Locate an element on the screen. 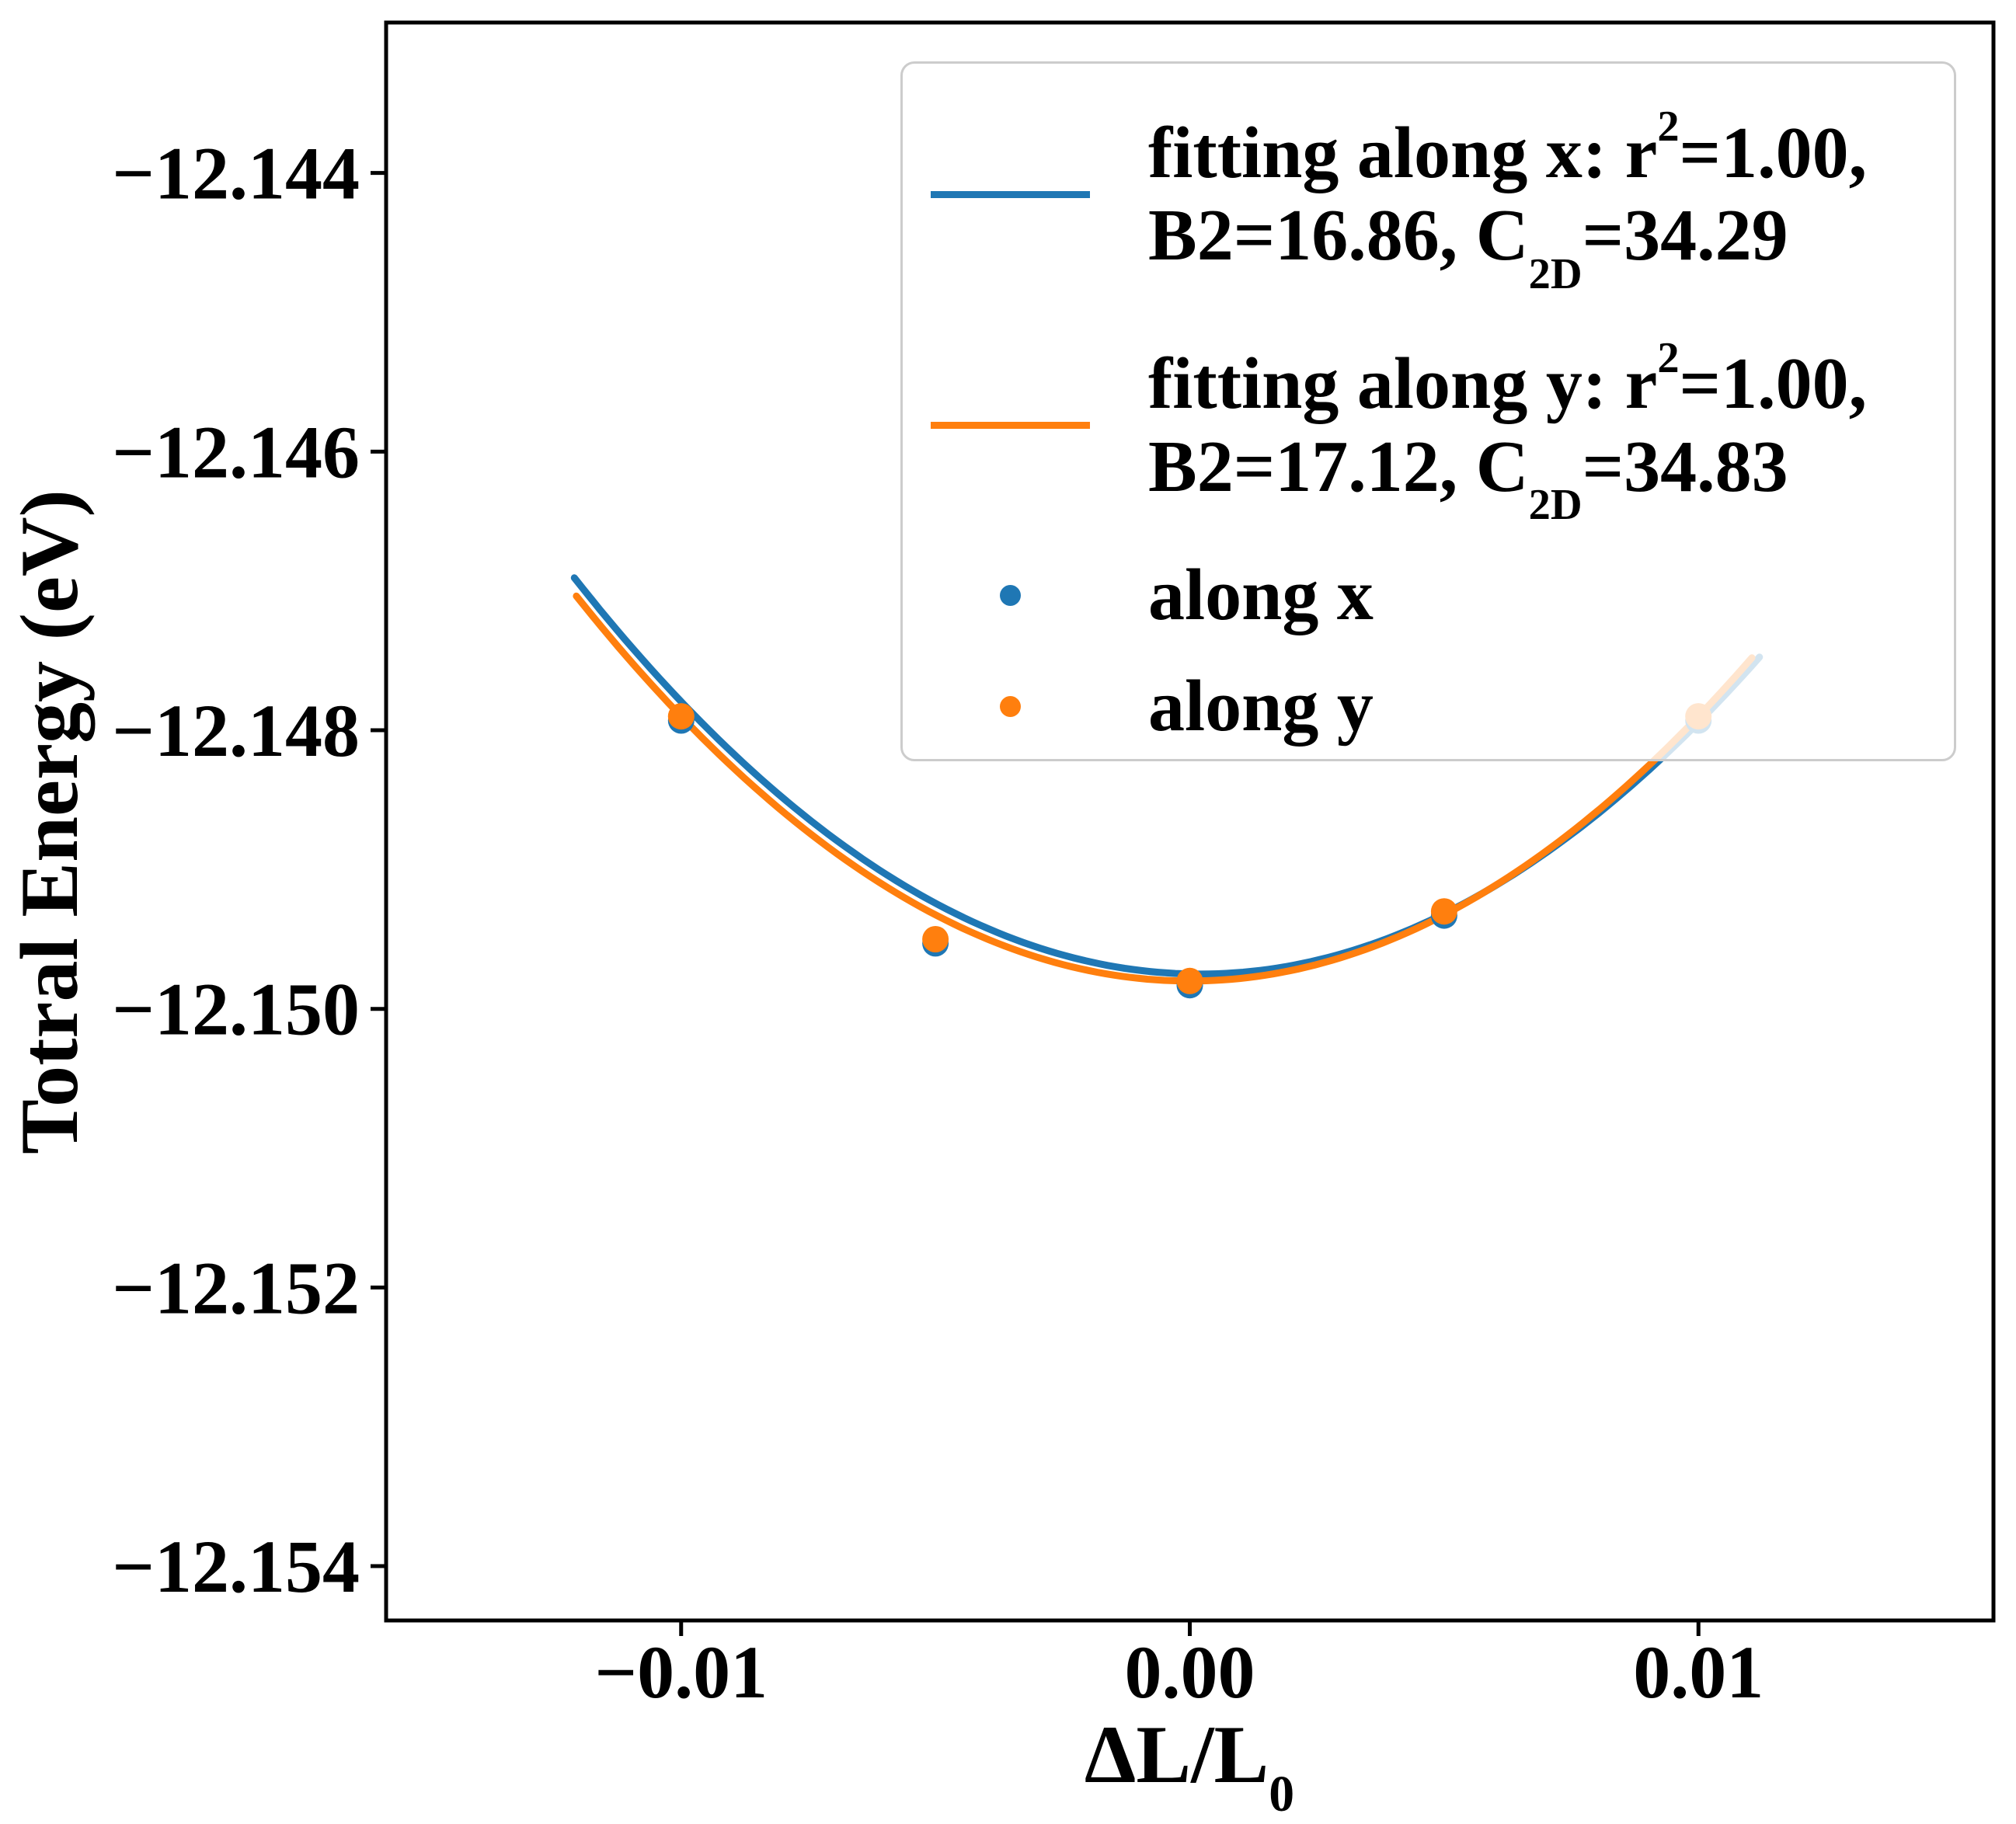 The image size is (2016, 1824). legend-label-along-x: along x is located at coordinates (1261, 595).